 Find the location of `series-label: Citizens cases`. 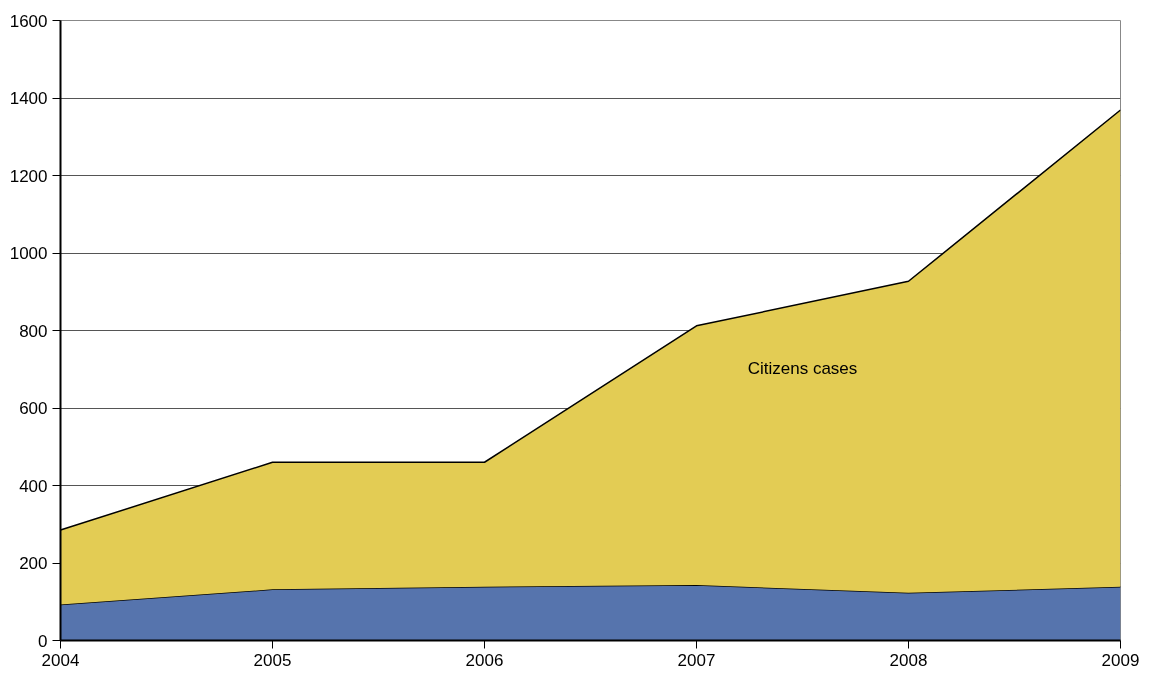

series-label: Citizens cases is located at coordinates (802, 368).